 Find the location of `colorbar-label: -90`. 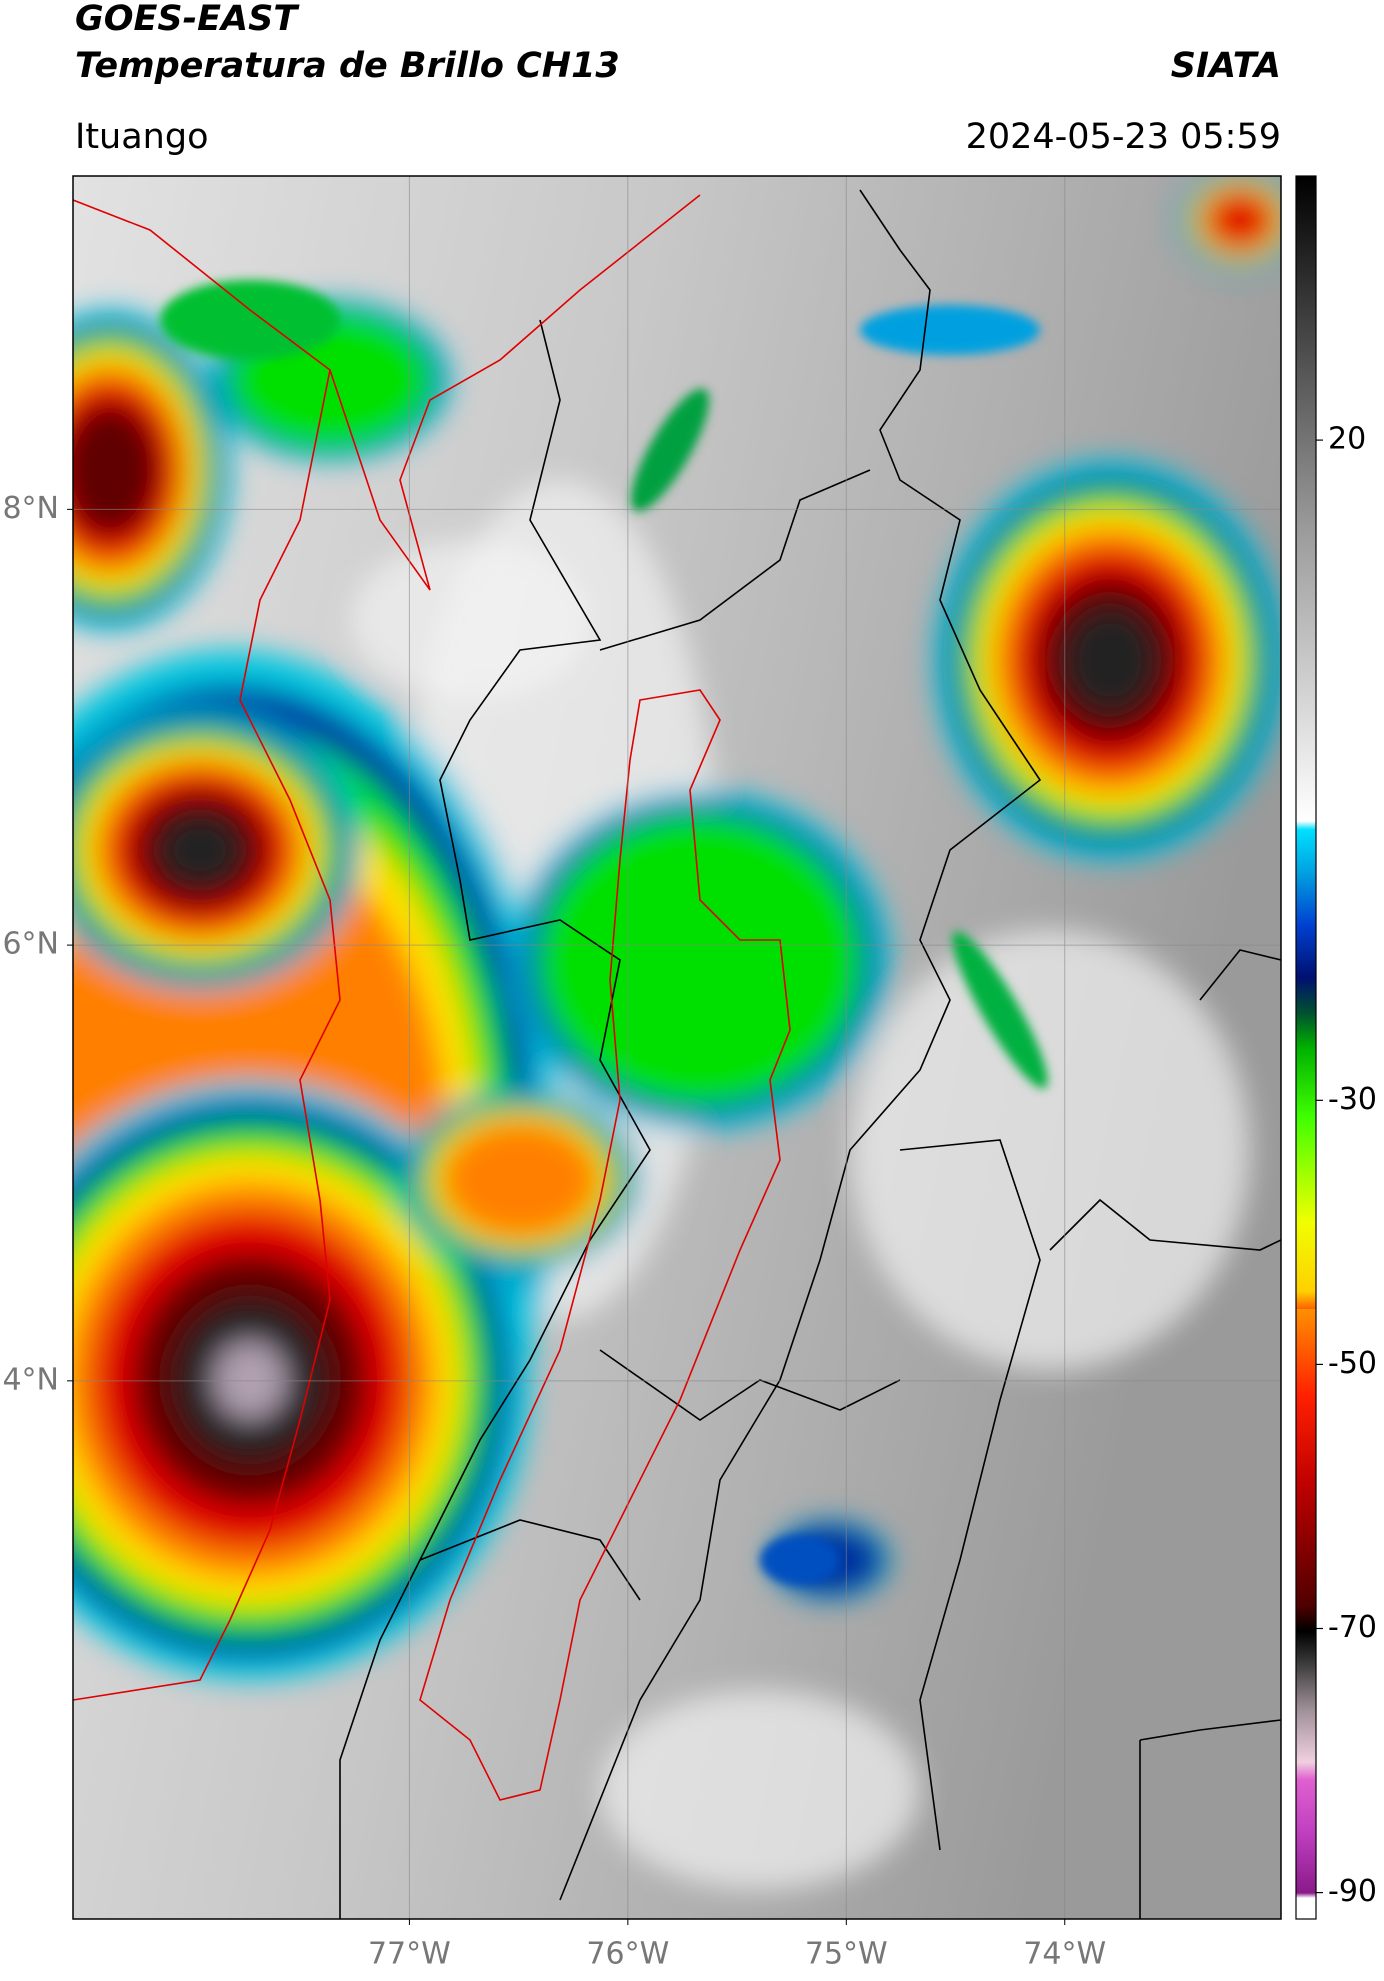

colorbar-label: -90 is located at coordinates (1352, 1891).